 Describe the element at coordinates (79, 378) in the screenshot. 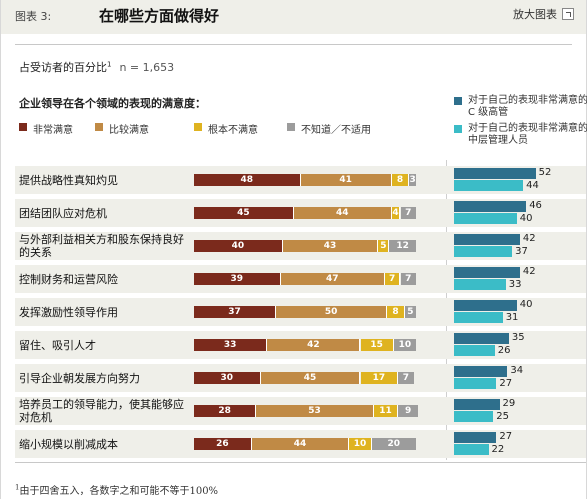

I see `row-label: 引导企业朝发展方向努力` at that location.